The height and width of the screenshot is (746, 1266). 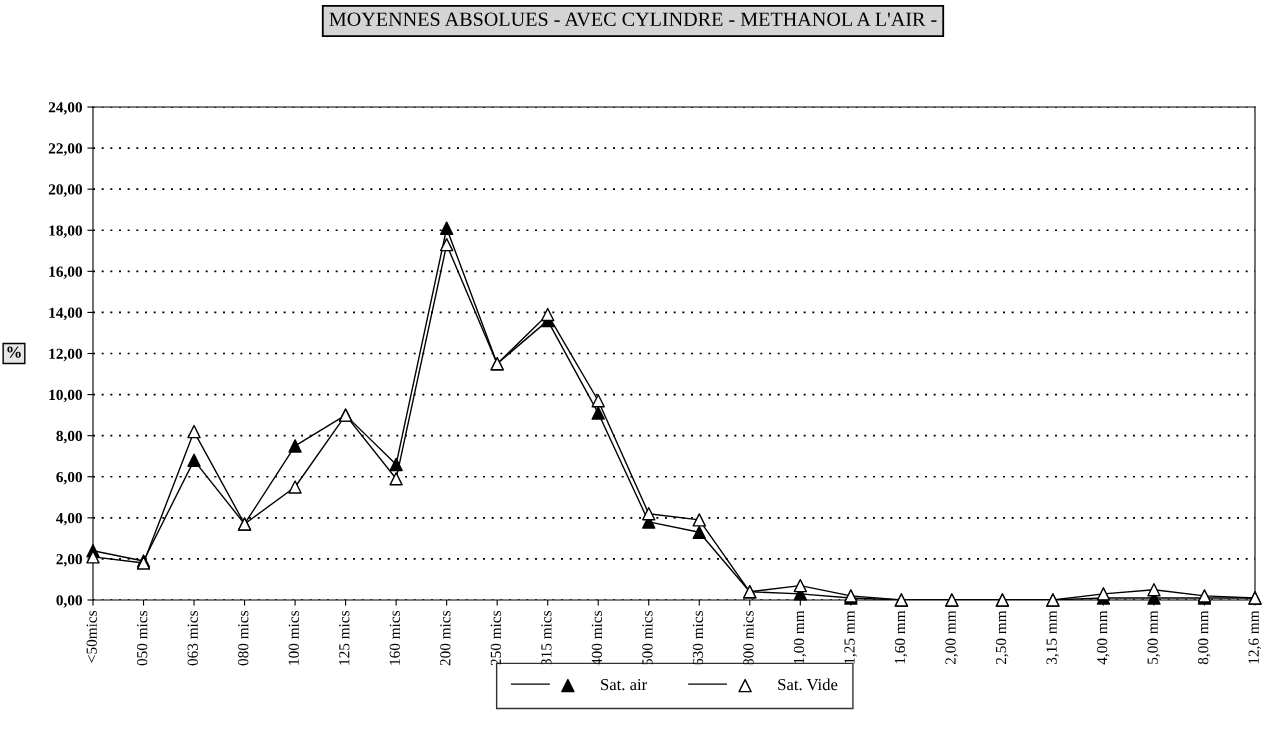 What do you see at coordinates (1052, 637) in the screenshot?
I see `x-tick-label: 3,15 mm` at bounding box center [1052, 637].